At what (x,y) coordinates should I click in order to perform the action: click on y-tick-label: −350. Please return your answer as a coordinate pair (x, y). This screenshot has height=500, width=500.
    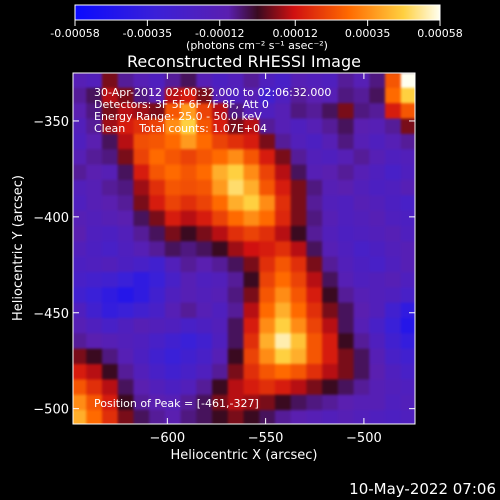
    Looking at the image, I should click on (51, 122).